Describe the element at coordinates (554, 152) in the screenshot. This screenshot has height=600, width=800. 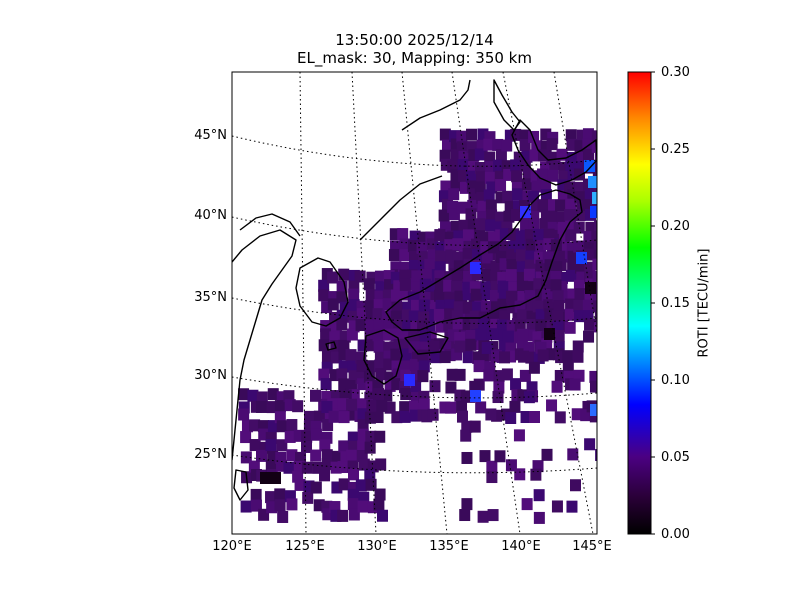
I see `hokkaido-coast` at that location.